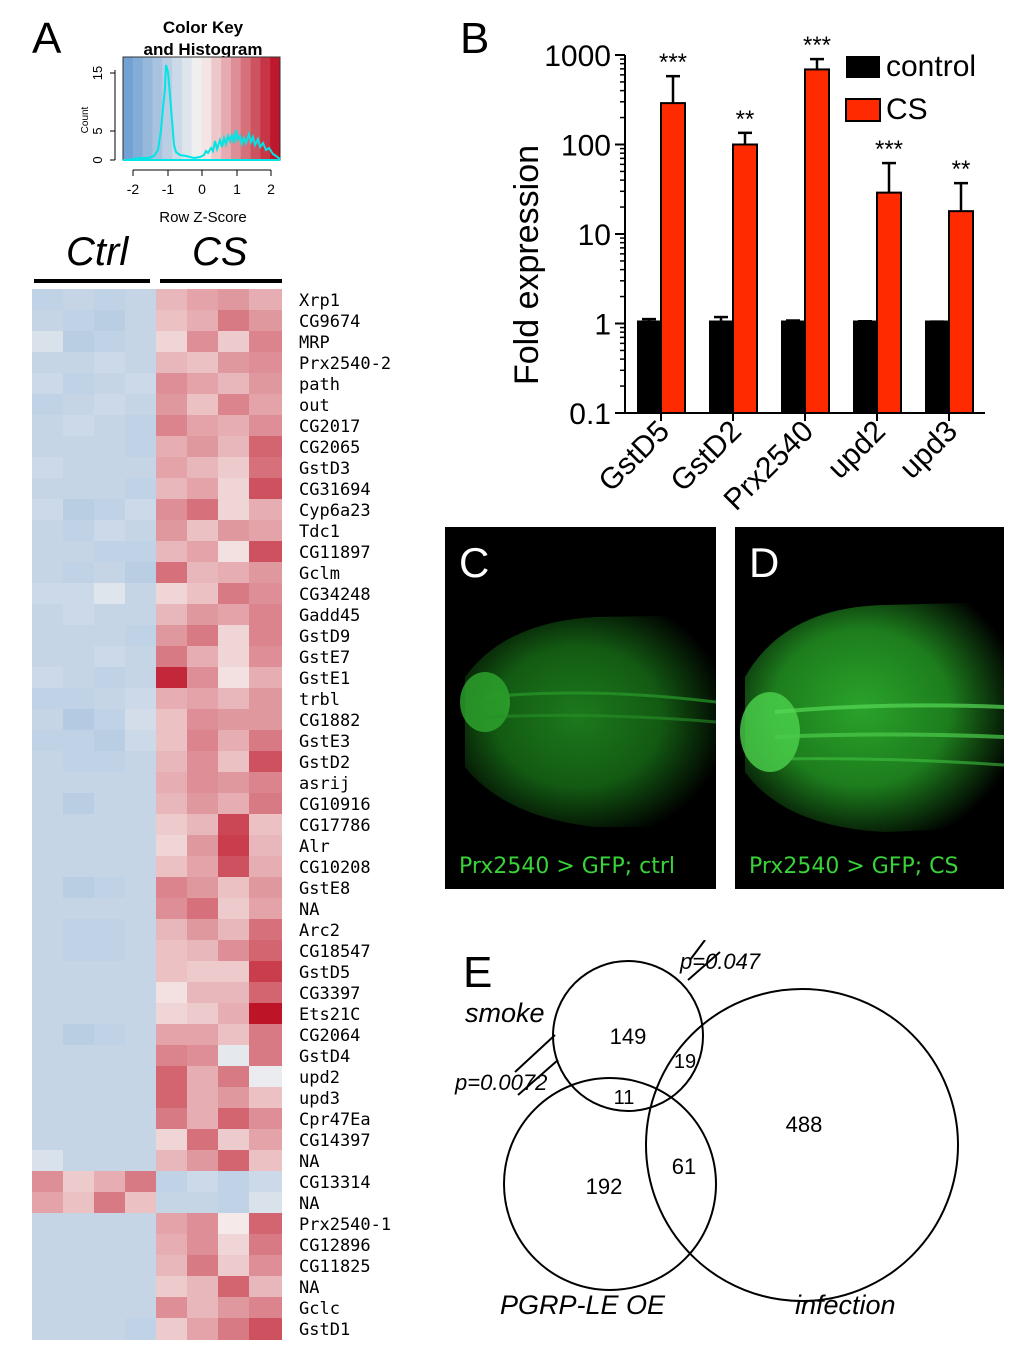  Describe the element at coordinates (586, 146) in the screenshot. I see `y-tick-label: 100` at that location.